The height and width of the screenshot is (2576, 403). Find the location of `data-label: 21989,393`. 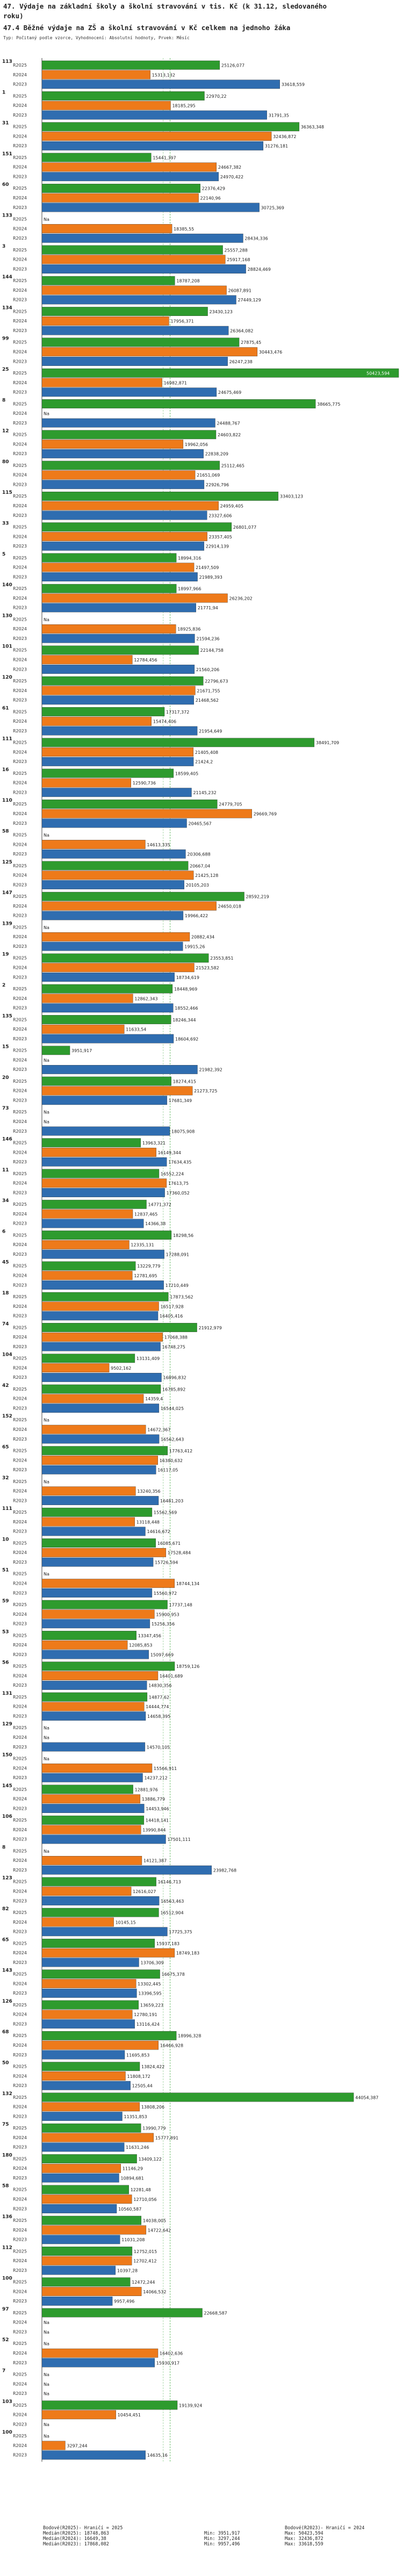

data-label: 21989,393 is located at coordinates (210, 577).